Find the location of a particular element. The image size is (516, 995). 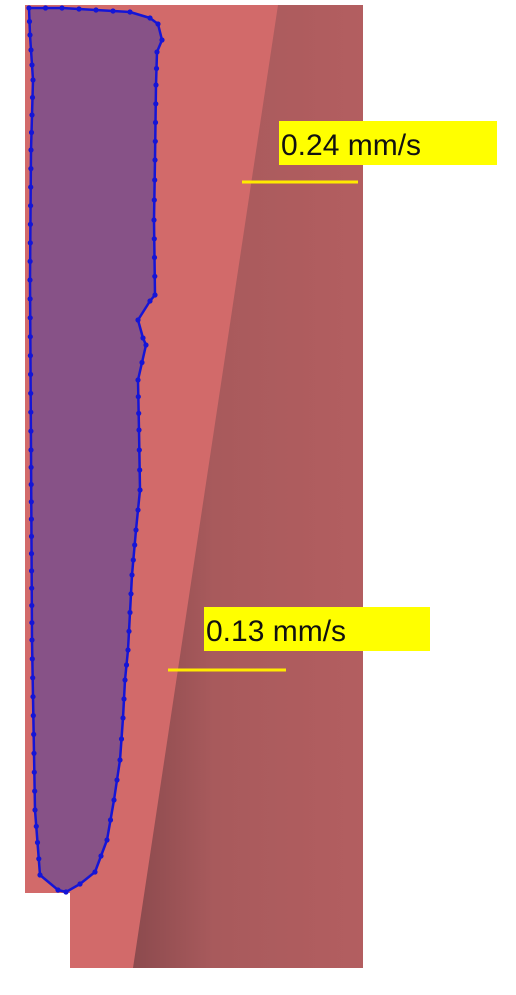

upper-label-highlight is located at coordinates (388, 143).